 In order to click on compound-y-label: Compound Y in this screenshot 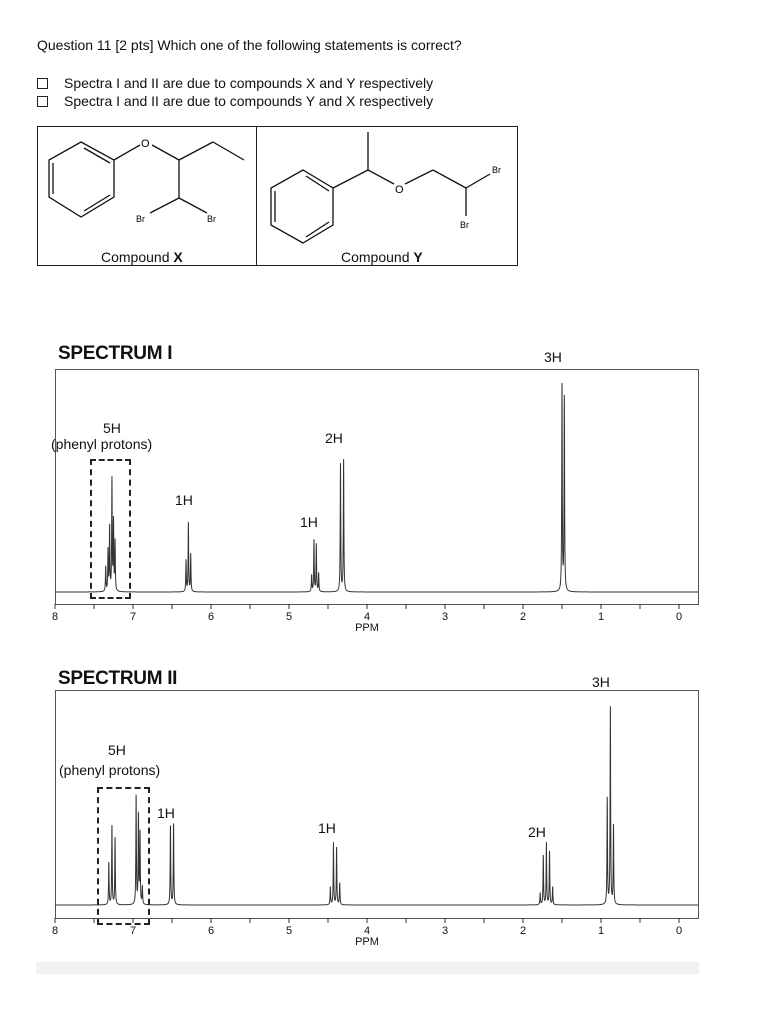, I will do `click(382, 257)`.